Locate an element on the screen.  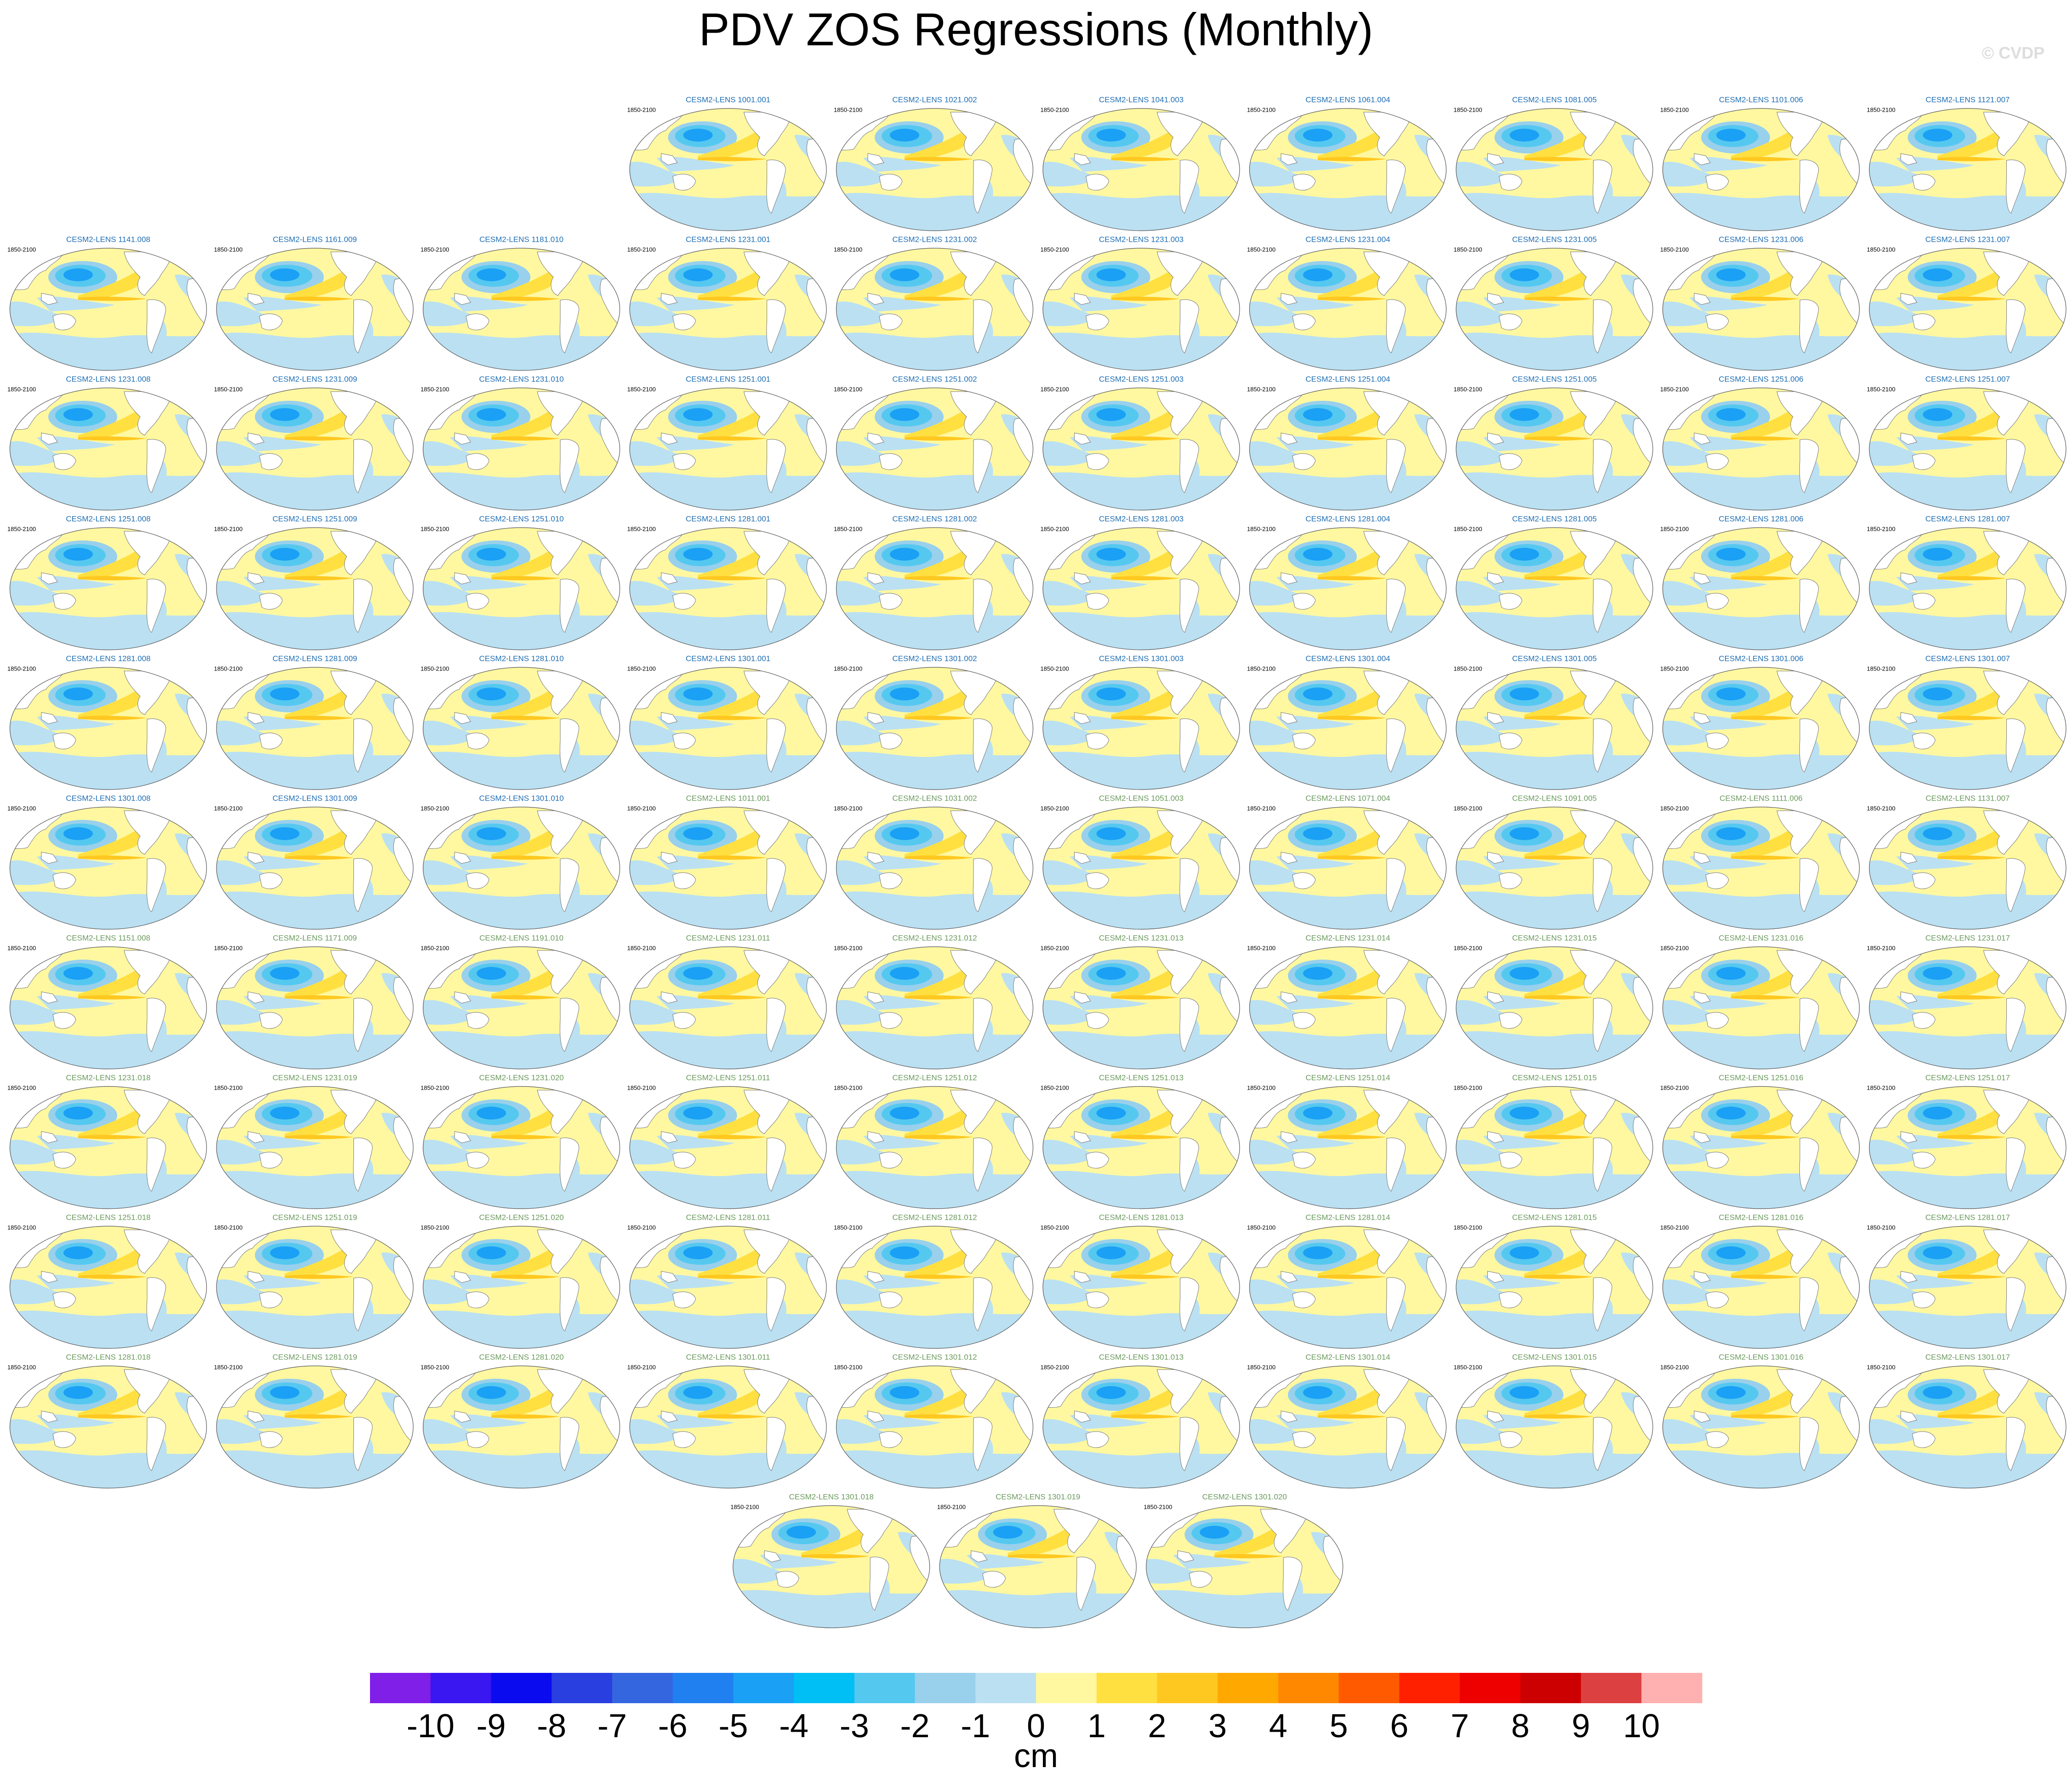
panel-title: CESM2-LENS 1251.010 is located at coordinates (521, 518).